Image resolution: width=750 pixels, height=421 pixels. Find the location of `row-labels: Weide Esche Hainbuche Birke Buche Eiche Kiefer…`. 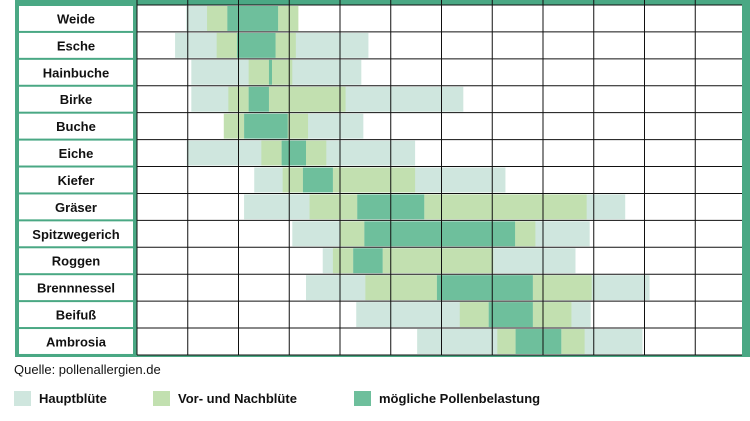

row-labels: Weide Esche Hainbuche Birke Buche Eiche Kiefer… is located at coordinates (75, 180).